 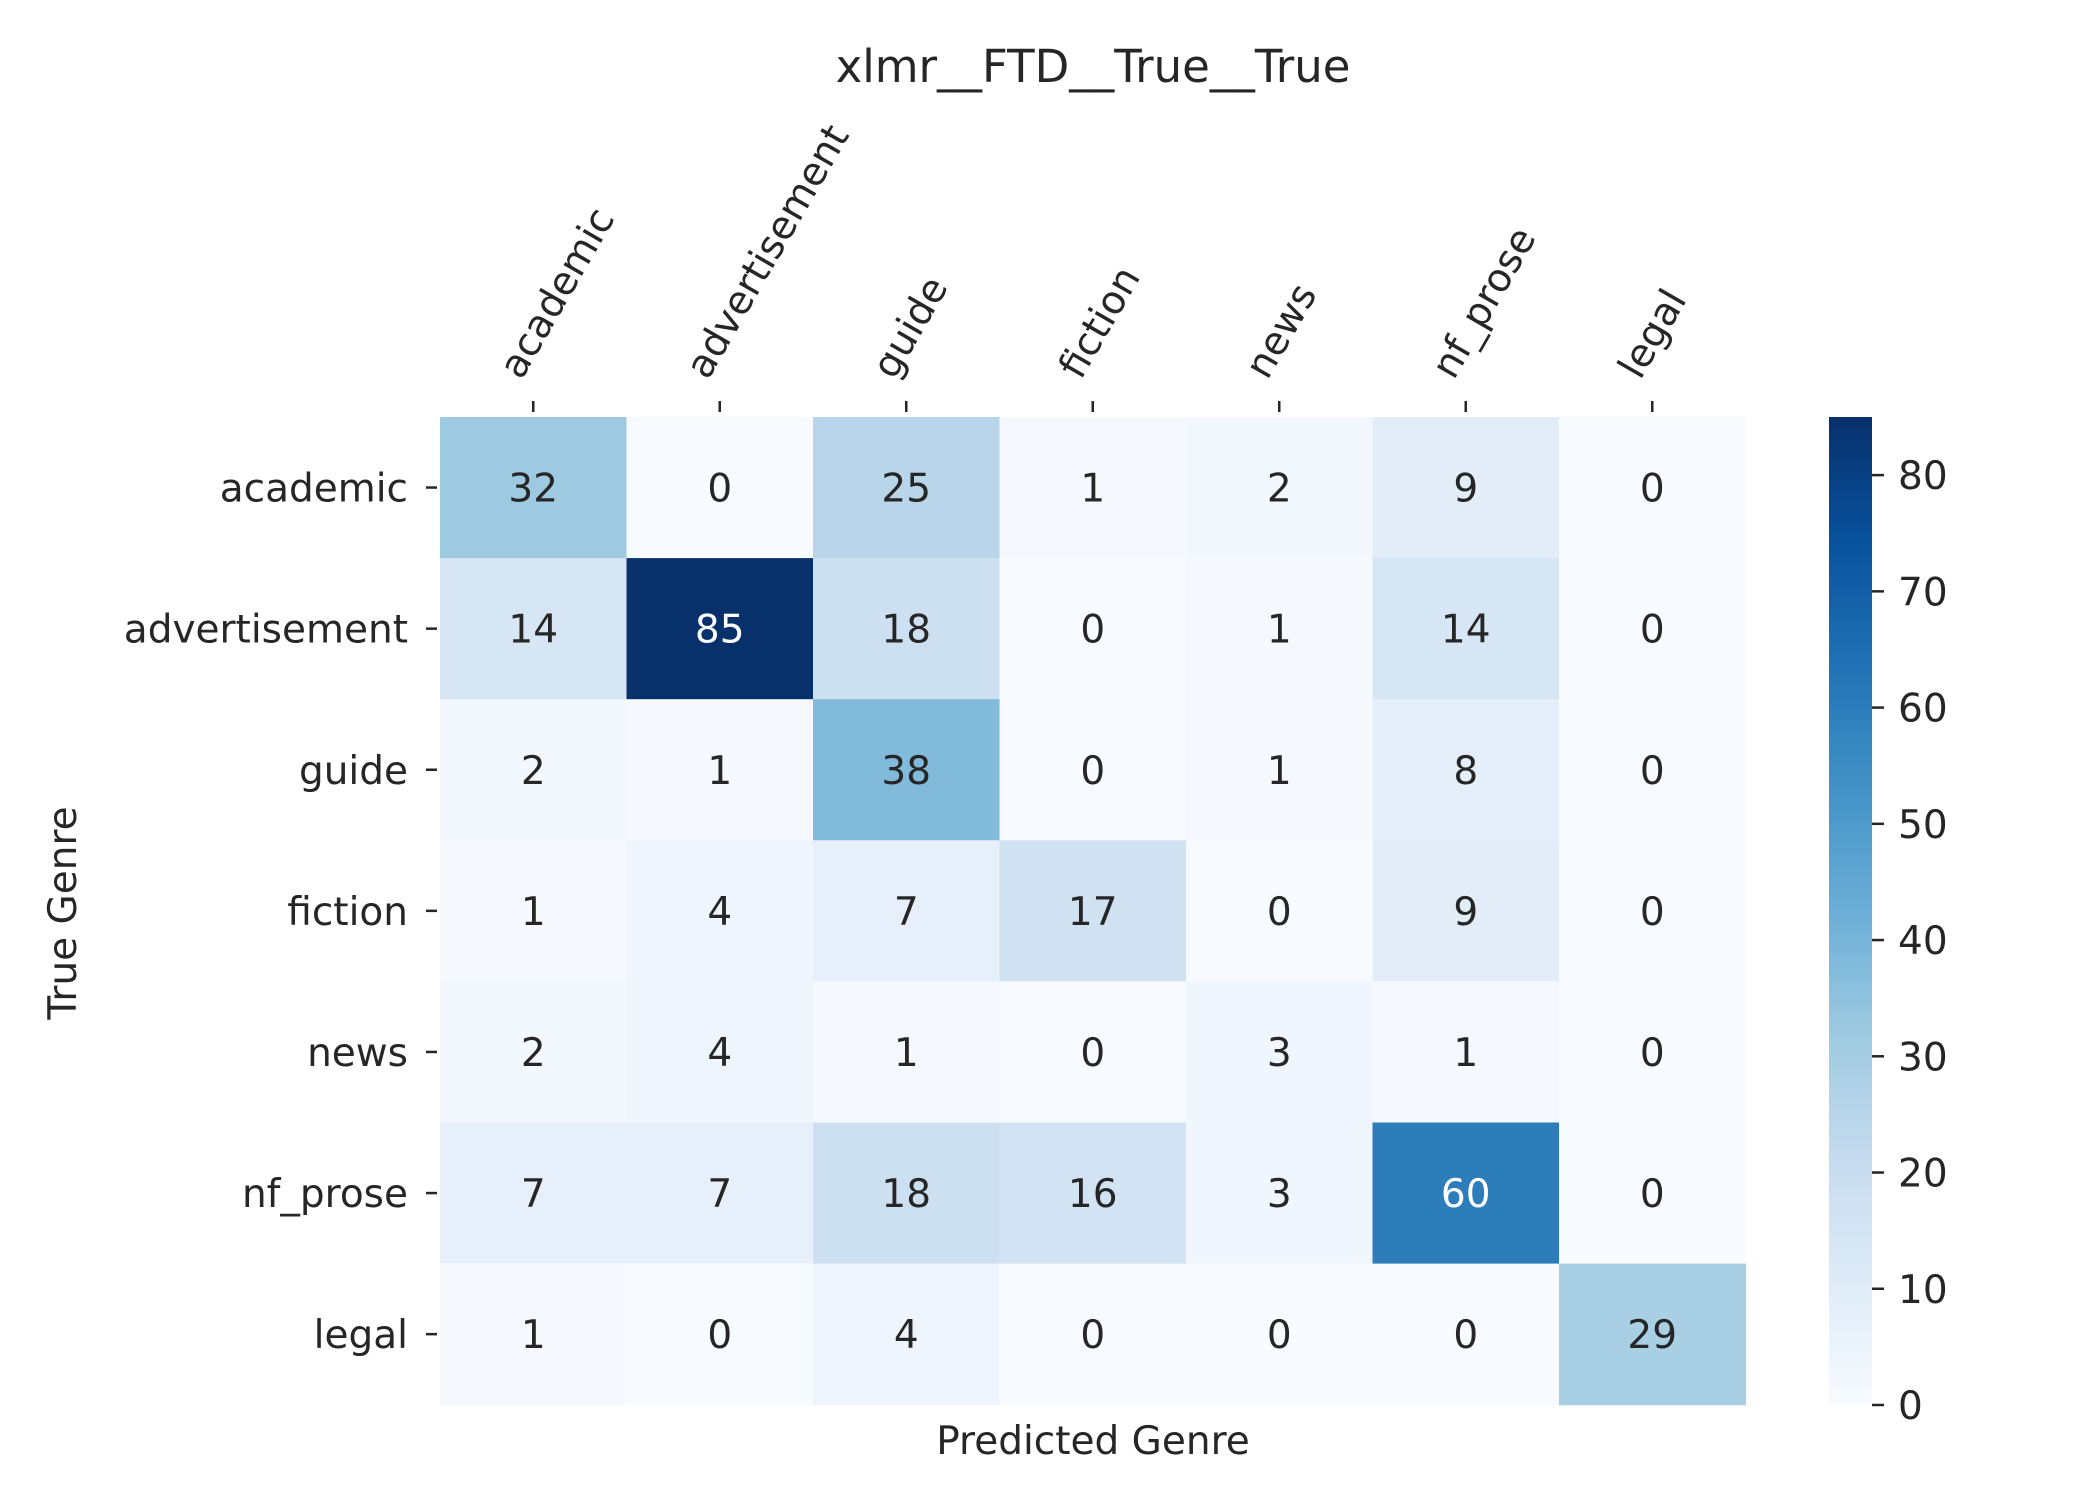 I want to click on y-axis-label: True Genre, so click(x=63, y=913).